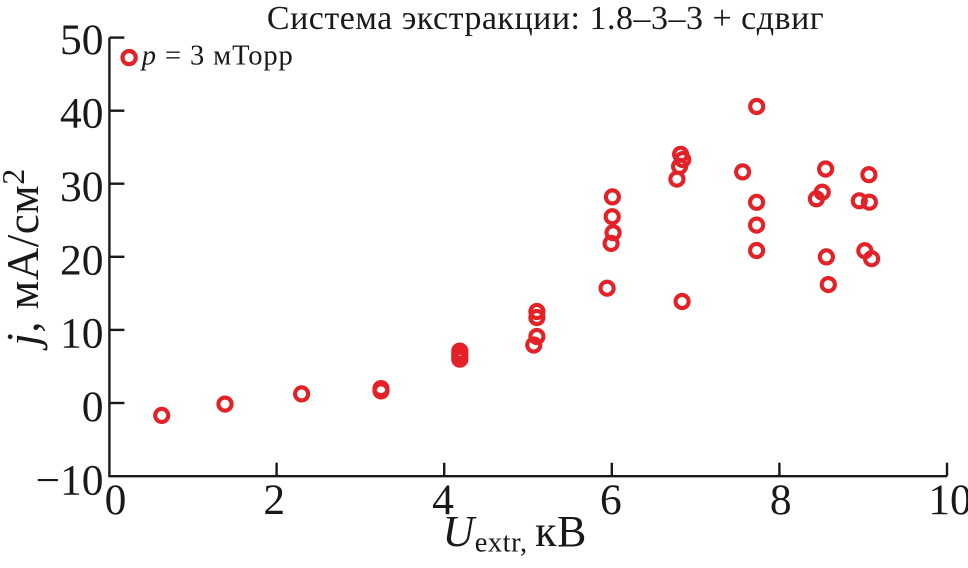 The height and width of the screenshot is (568, 968). I want to click on svg-text: p = 3 мТорр, so click(217, 56).